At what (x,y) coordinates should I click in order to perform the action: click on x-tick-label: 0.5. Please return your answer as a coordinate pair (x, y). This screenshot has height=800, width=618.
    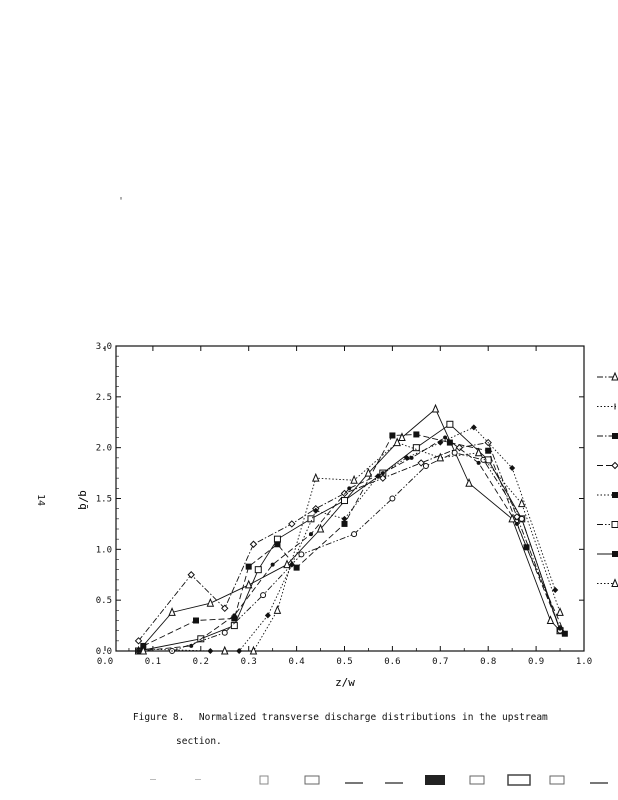
    Looking at the image, I should click on (344, 662).